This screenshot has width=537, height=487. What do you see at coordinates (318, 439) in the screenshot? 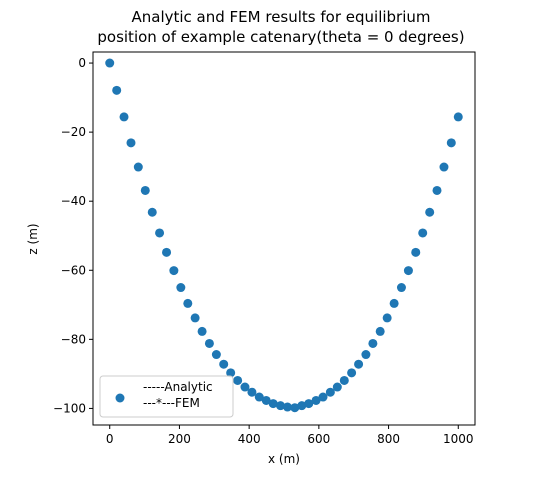
I see `x-tick-label: 600` at bounding box center [318, 439].